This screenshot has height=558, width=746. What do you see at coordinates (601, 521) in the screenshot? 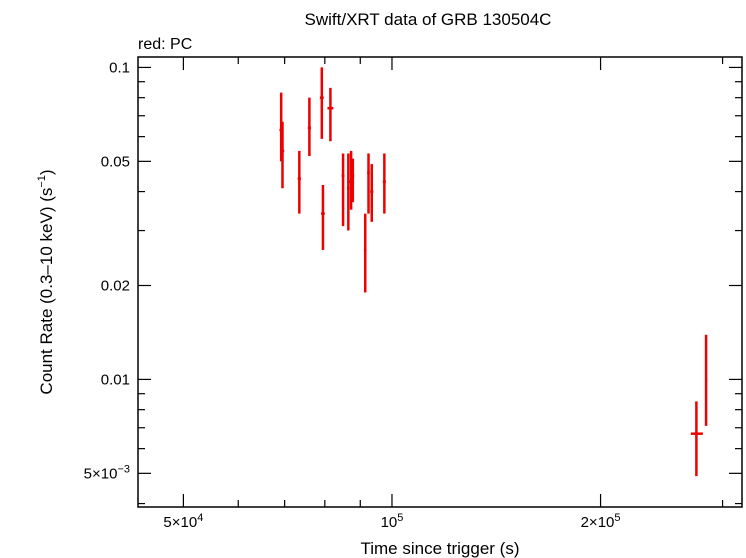
I see `x-tick-label: 2×10⁵` at bounding box center [601, 521].